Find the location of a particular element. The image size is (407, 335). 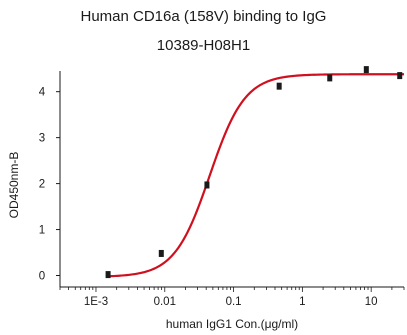

y-tick-label: 0 is located at coordinates (42, 277).